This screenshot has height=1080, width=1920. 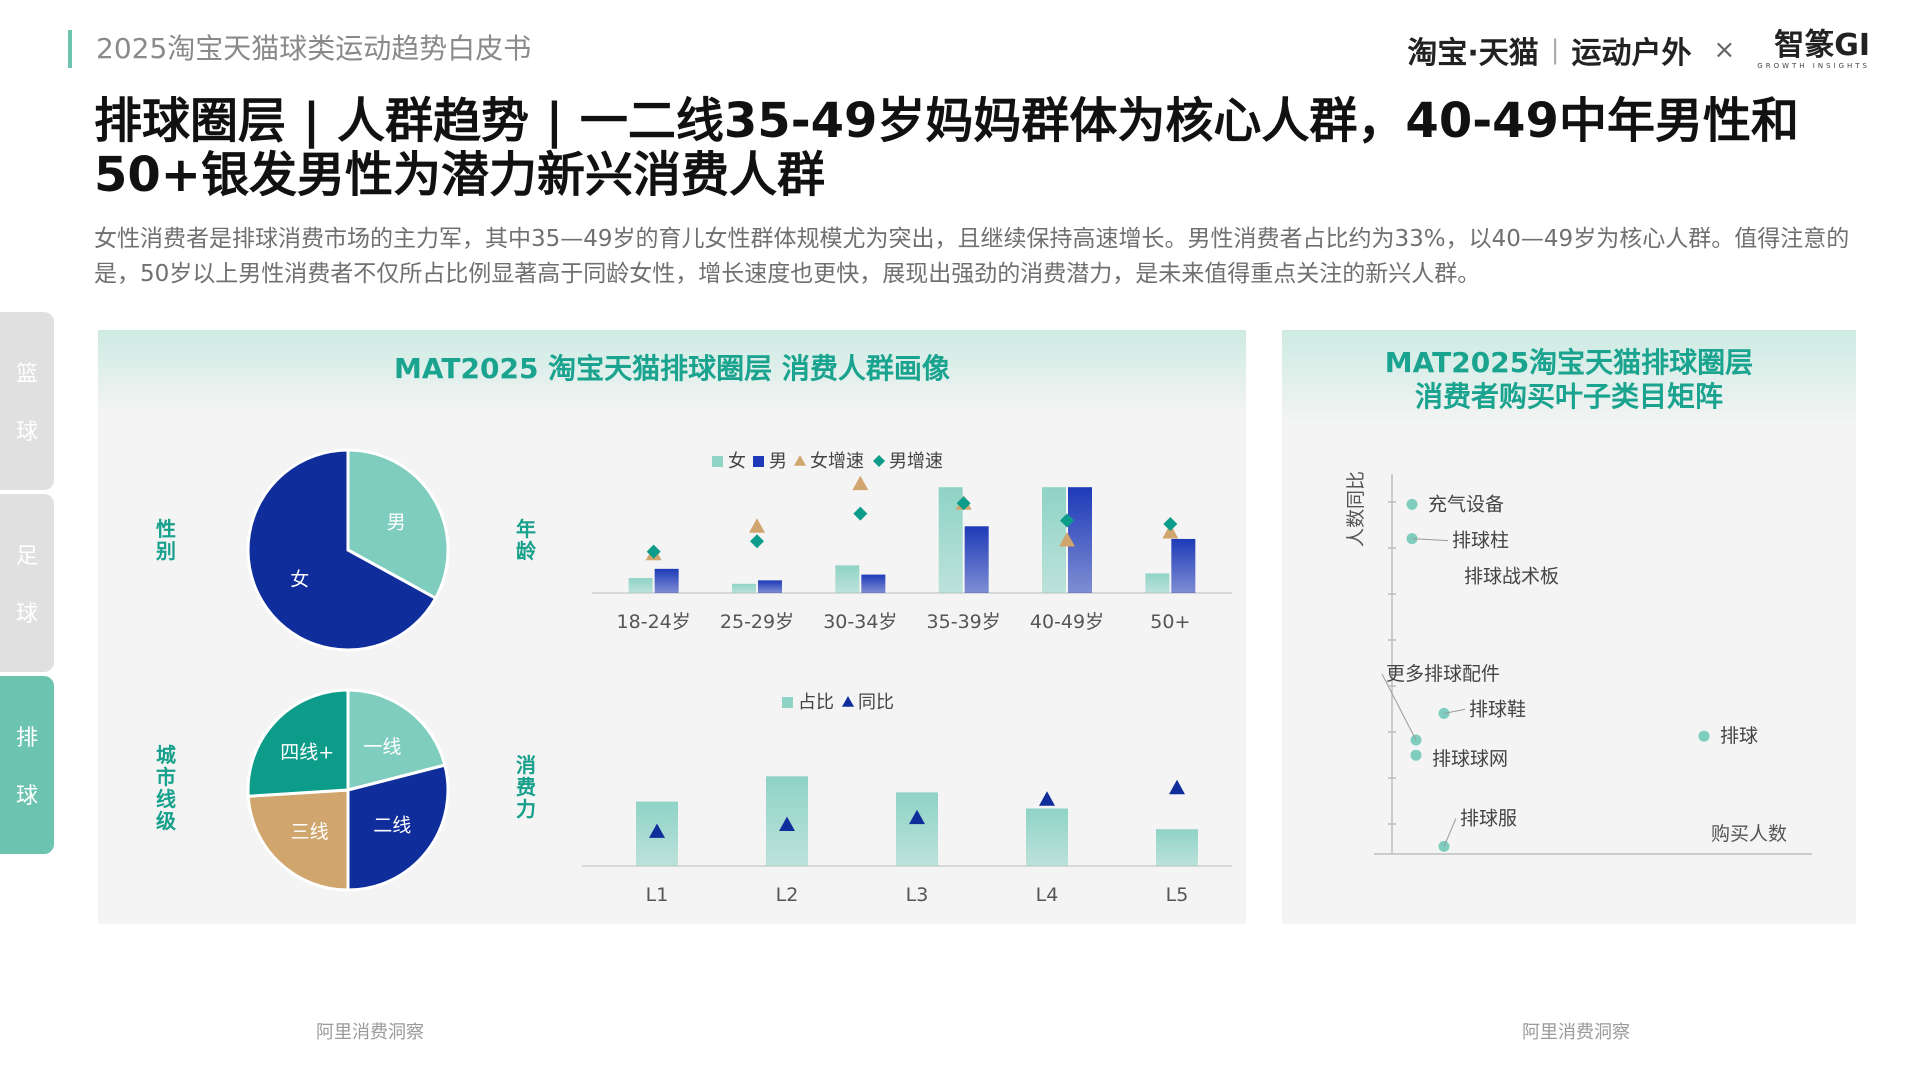 I want to click on legend-label: 同比, so click(x=876, y=702).